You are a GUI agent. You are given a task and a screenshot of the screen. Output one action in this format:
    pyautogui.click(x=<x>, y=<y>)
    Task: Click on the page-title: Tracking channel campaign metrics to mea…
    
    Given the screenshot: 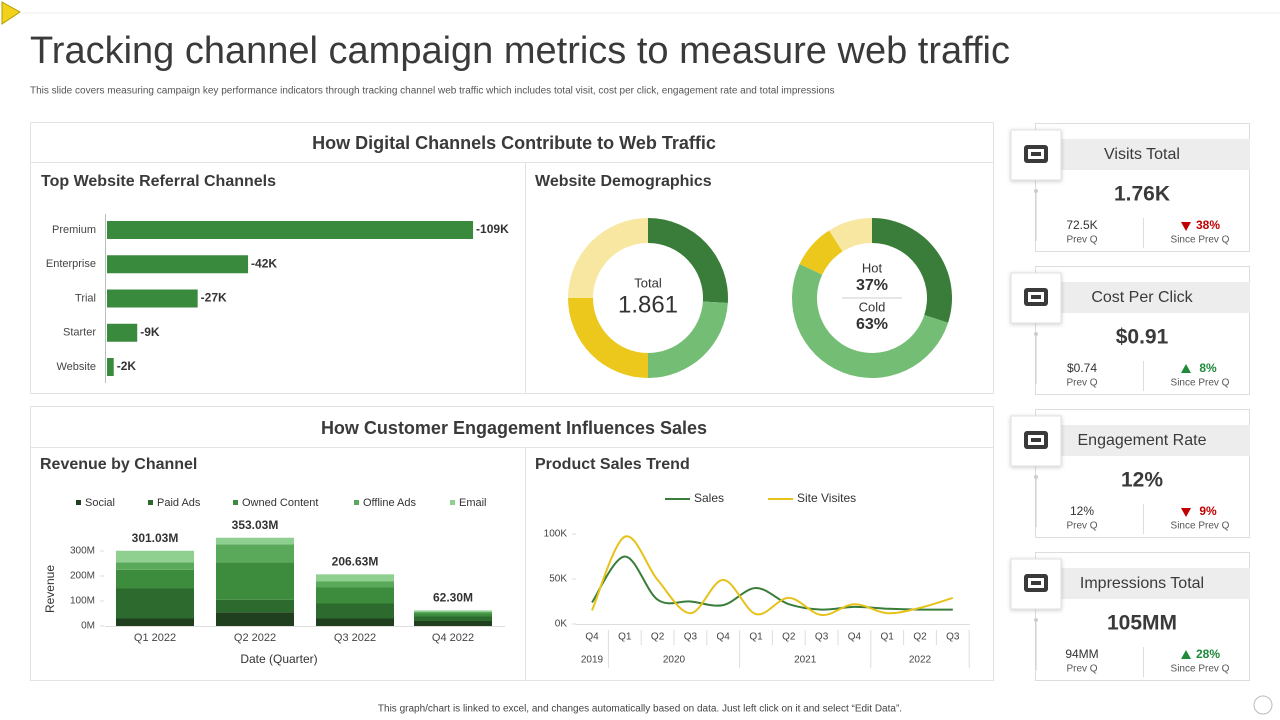 What is the action you would take?
    pyautogui.click(x=520, y=51)
    